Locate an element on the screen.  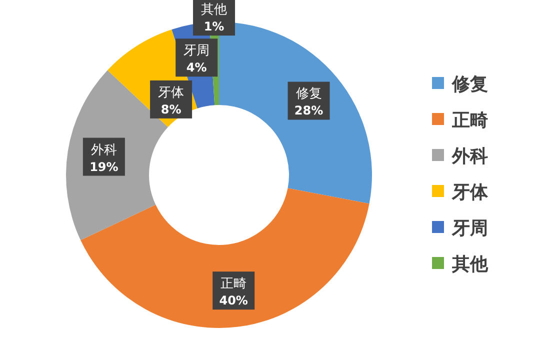
data-label: 8% is located at coordinates (171, 109).